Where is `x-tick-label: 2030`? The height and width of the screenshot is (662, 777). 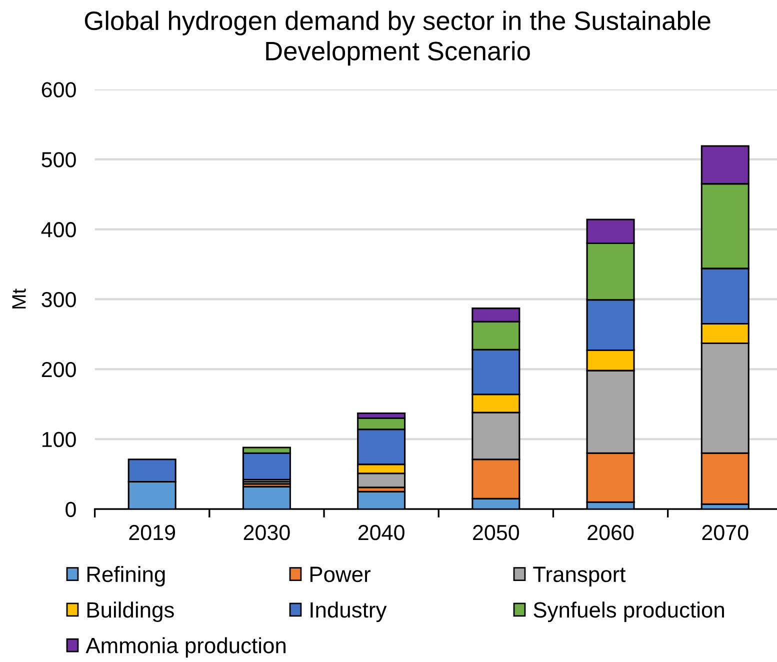 x-tick-label: 2030 is located at coordinates (267, 532).